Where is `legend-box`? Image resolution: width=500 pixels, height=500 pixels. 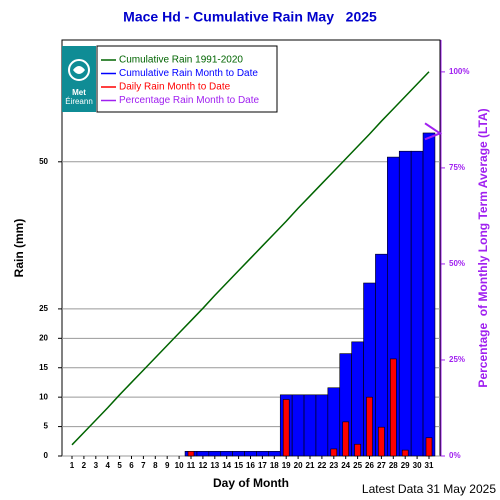 legend-box is located at coordinates (187, 79).